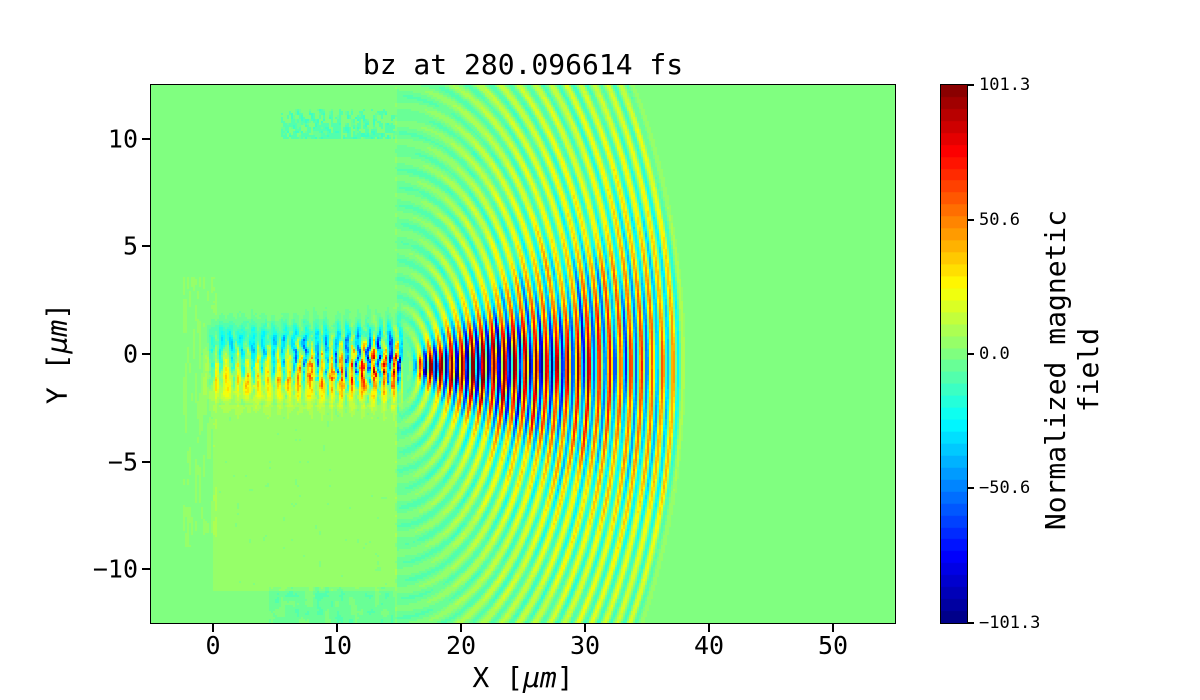 Image resolution: width=1200 pixels, height=700 pixels. Describe the element at coordinates (337, 645) in the screenshot. I see `x-tick-label: 10` at that location.